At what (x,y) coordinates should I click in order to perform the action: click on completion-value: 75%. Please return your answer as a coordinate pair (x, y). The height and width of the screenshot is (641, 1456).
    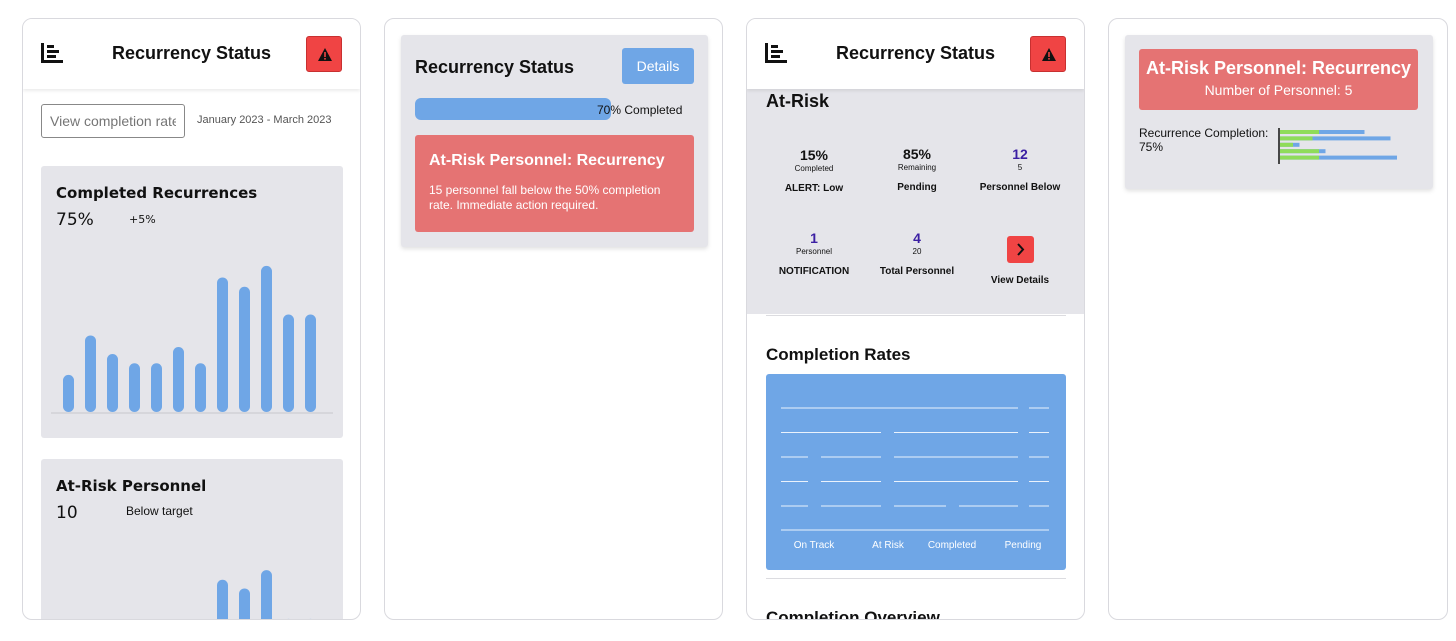
    Looking at the image, I should click on (1151, 147).